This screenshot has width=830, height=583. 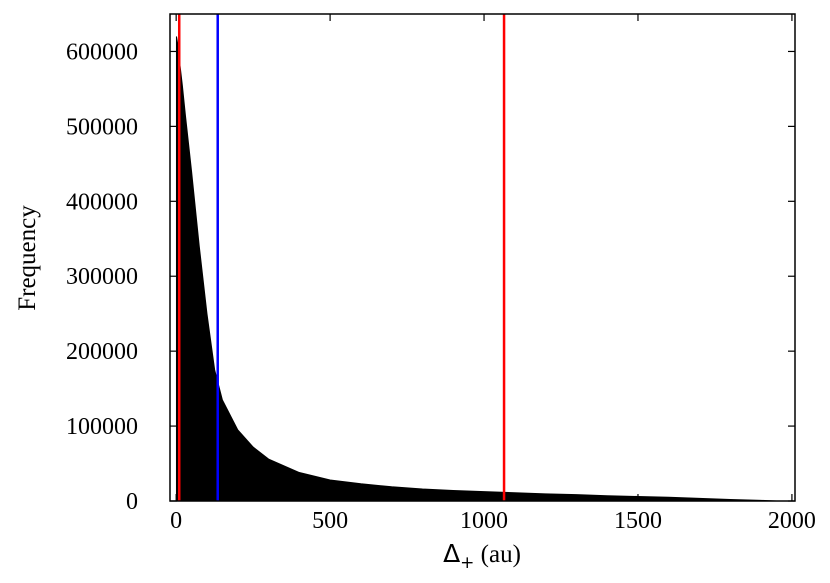 I want to click on y-tick-label: 200000, so click(x=102, y=352).